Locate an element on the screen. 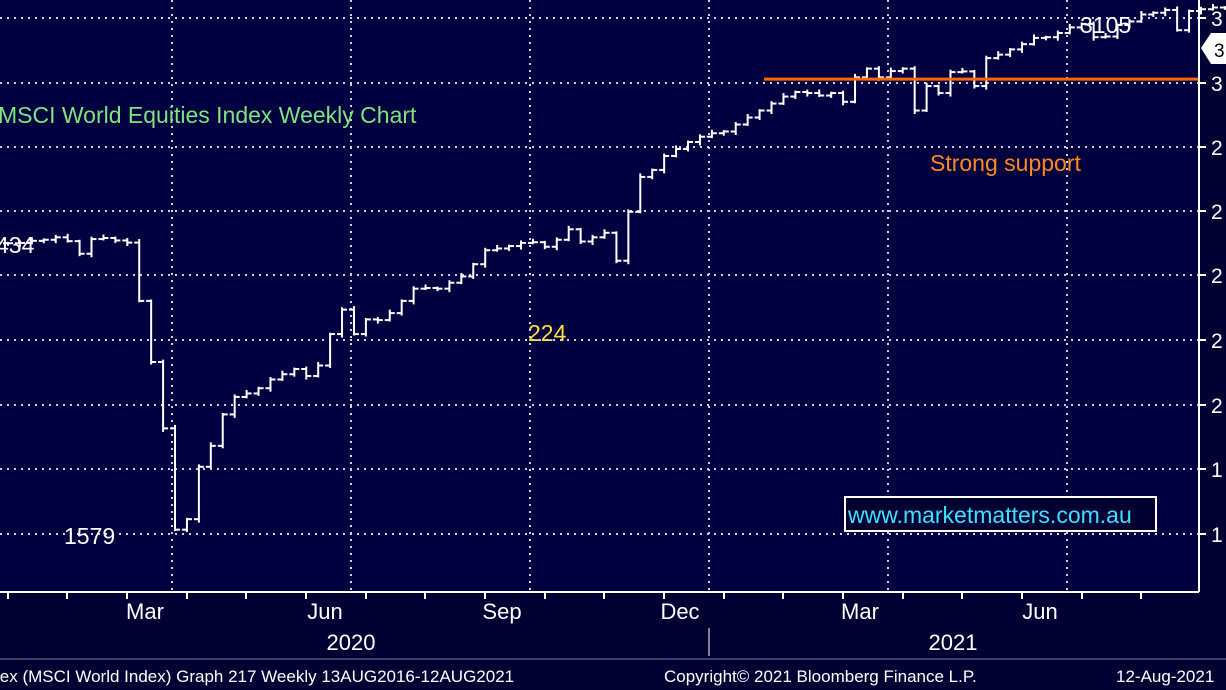  x-axis: Mar Jun Sep Dec Mar Jun 2020 2021 is located at coordinates (574, 624).